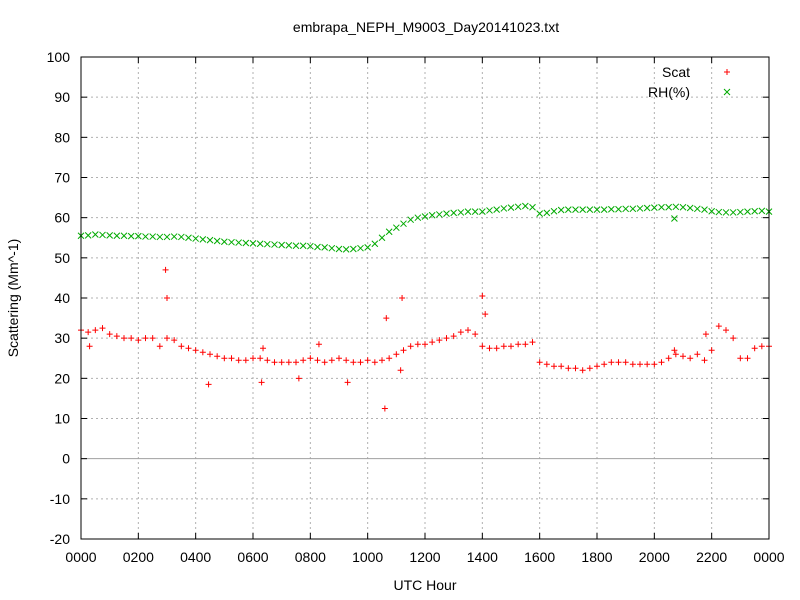 The height and width of the screenshot is (600, 800). I want to click on x-tick-label: 0400, so click(195, 557).